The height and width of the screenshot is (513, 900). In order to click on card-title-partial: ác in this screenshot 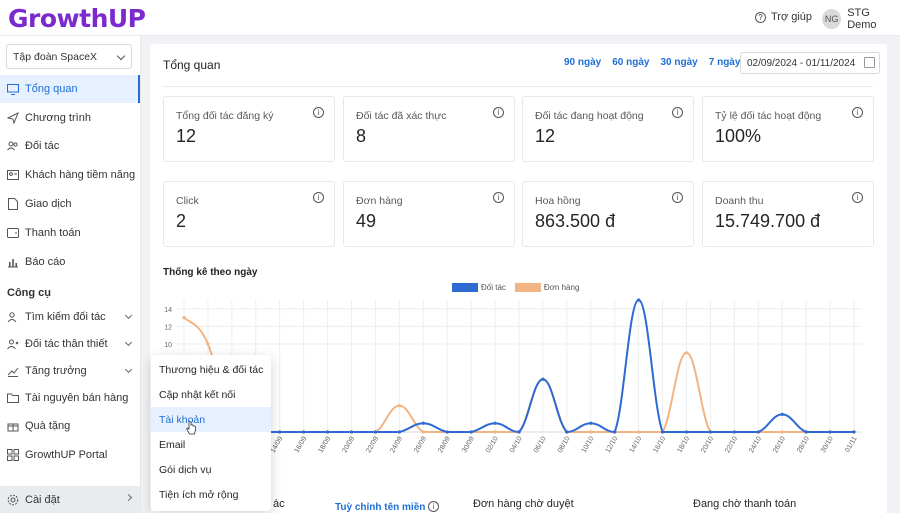, I will do `click(279, 504)`.